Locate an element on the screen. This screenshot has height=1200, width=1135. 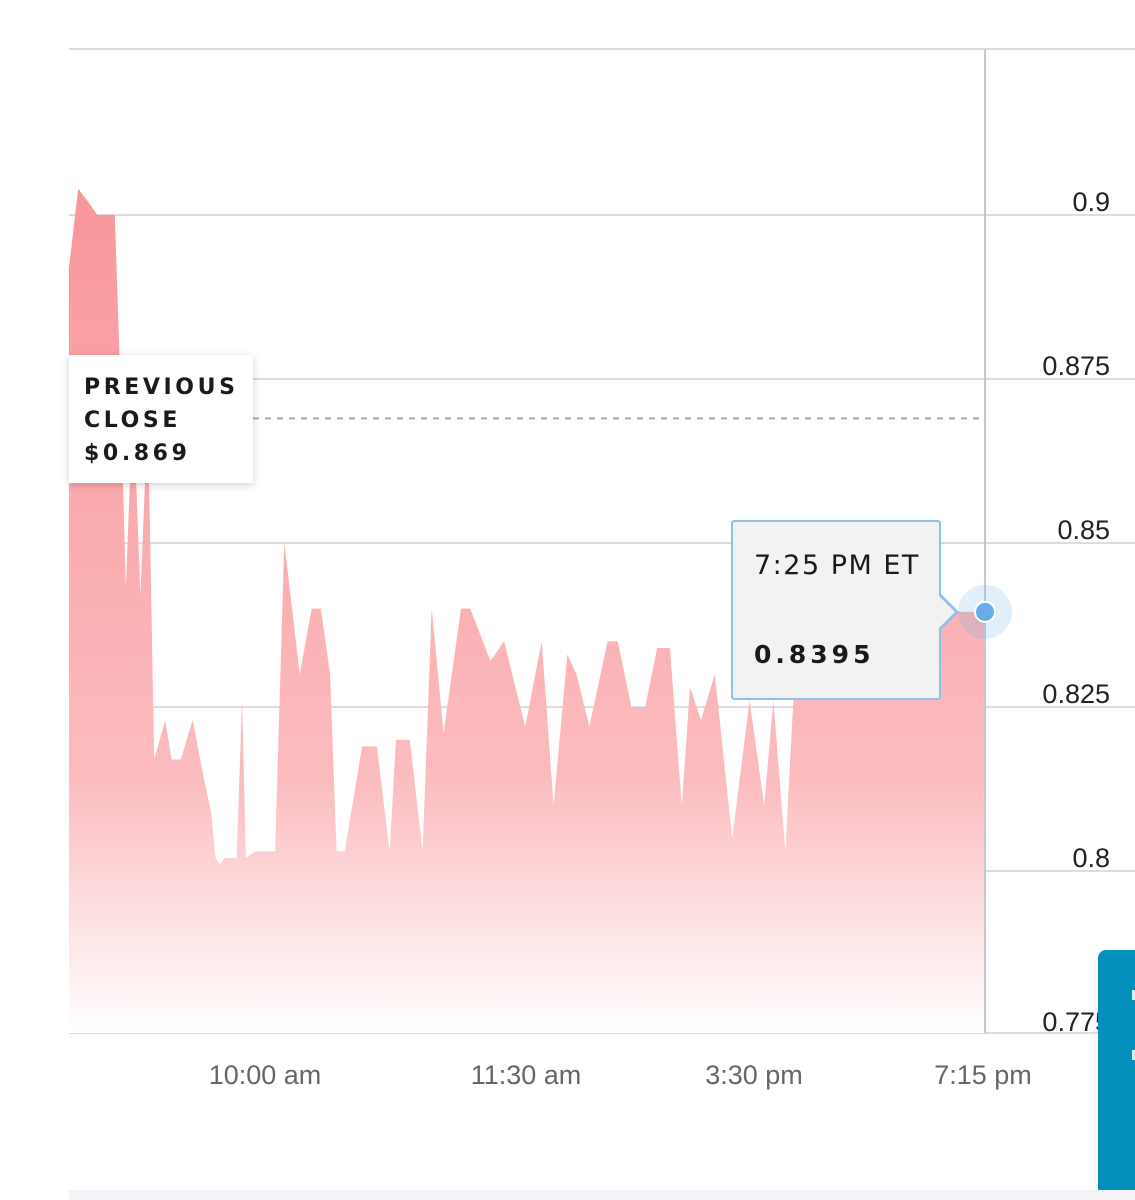
x-tick-label: 11:30 am is located at coordinates (526, 1075).